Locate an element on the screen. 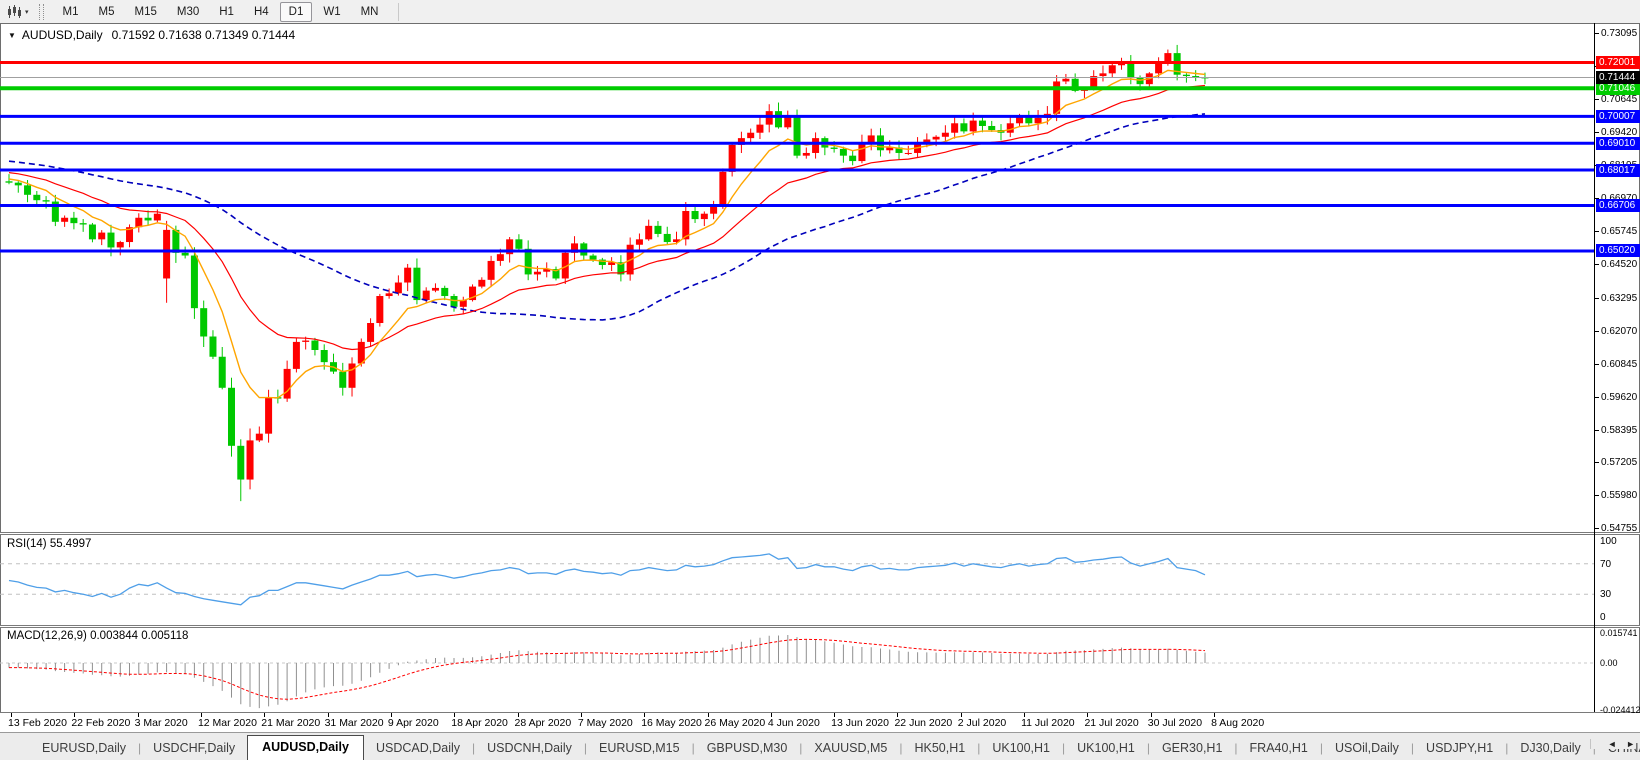  rsi-pane is located at coordinates (797, 580).